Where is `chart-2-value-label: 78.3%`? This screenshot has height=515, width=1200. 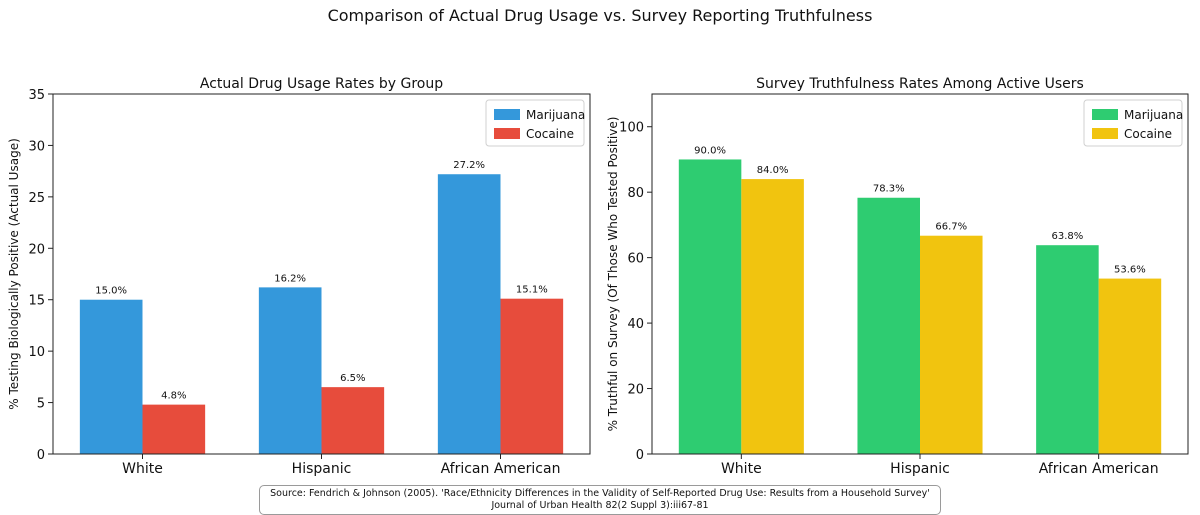
chart-2-value-label: 78.3% is located at coordinates (889, 189).